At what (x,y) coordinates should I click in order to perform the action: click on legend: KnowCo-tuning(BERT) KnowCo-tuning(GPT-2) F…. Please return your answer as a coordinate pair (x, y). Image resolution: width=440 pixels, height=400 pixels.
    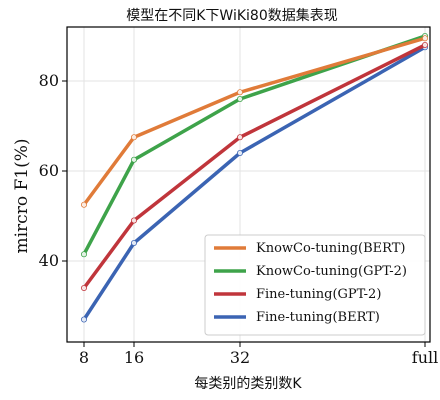
    Looking at the image, I should click on (315, 285).